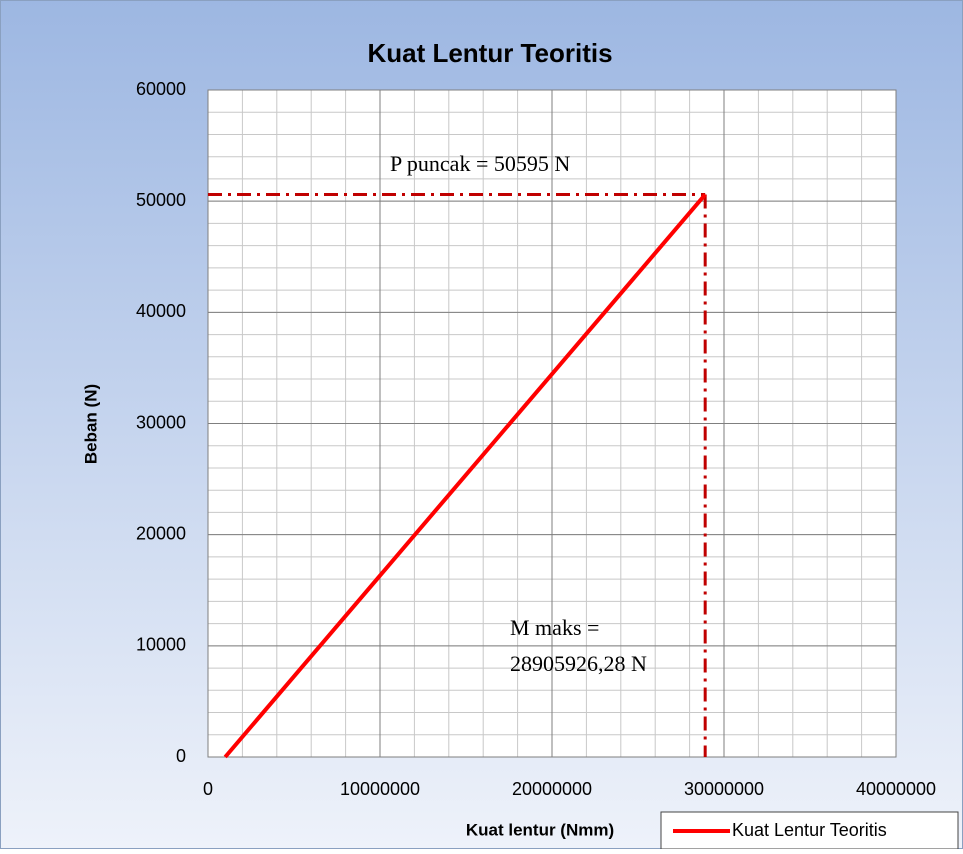  I want to click on y-tick-label: 30000, so click(161, 422).